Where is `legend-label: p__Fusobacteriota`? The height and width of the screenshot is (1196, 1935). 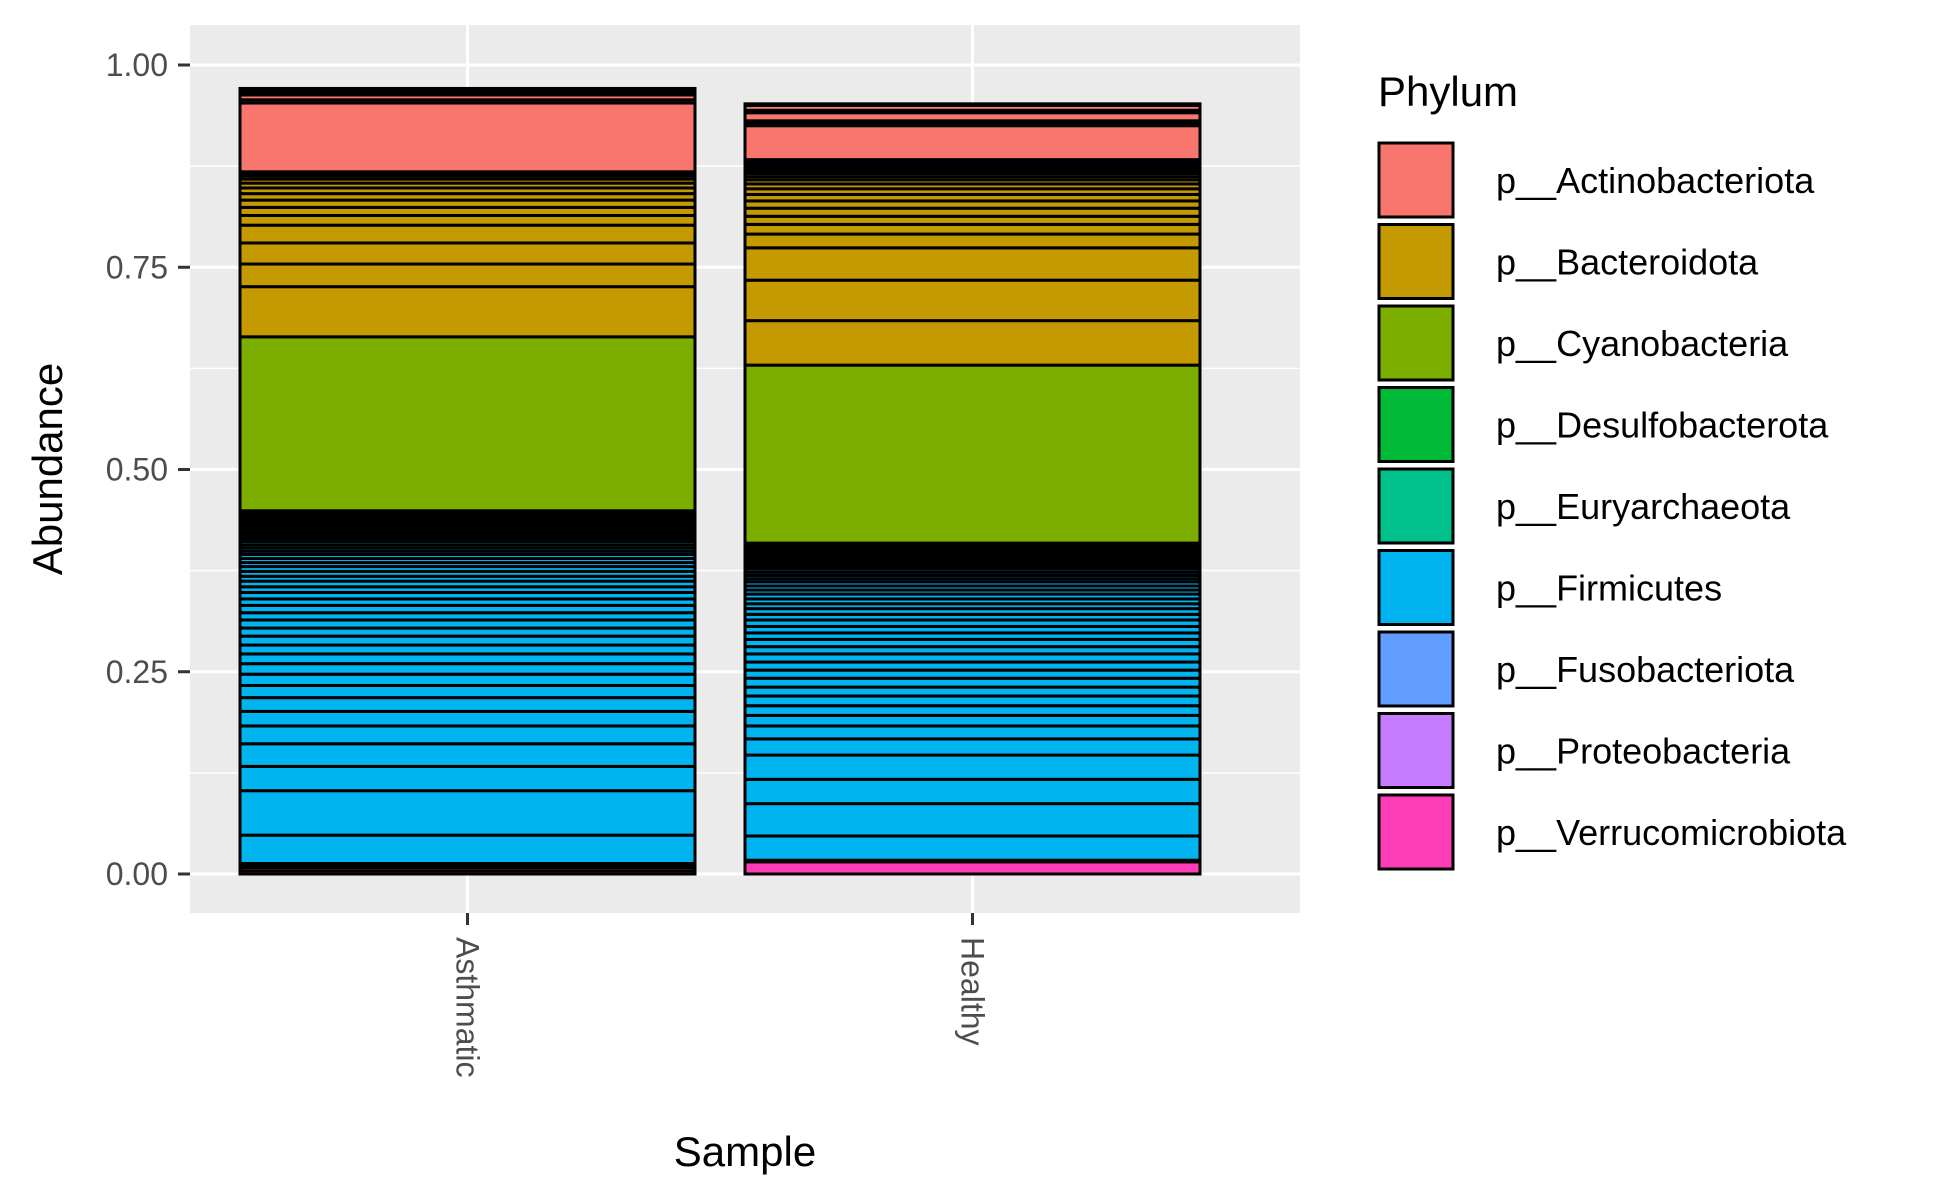
legend-label: p__Fusobacteriota is located at coordinates (1645, 669).